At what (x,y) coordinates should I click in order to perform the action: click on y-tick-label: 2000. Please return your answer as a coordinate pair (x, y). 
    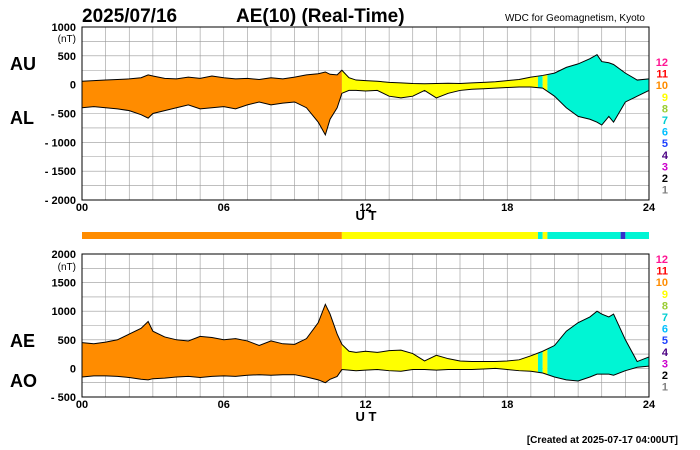
    Looking at the image, I should click on (64, 255).